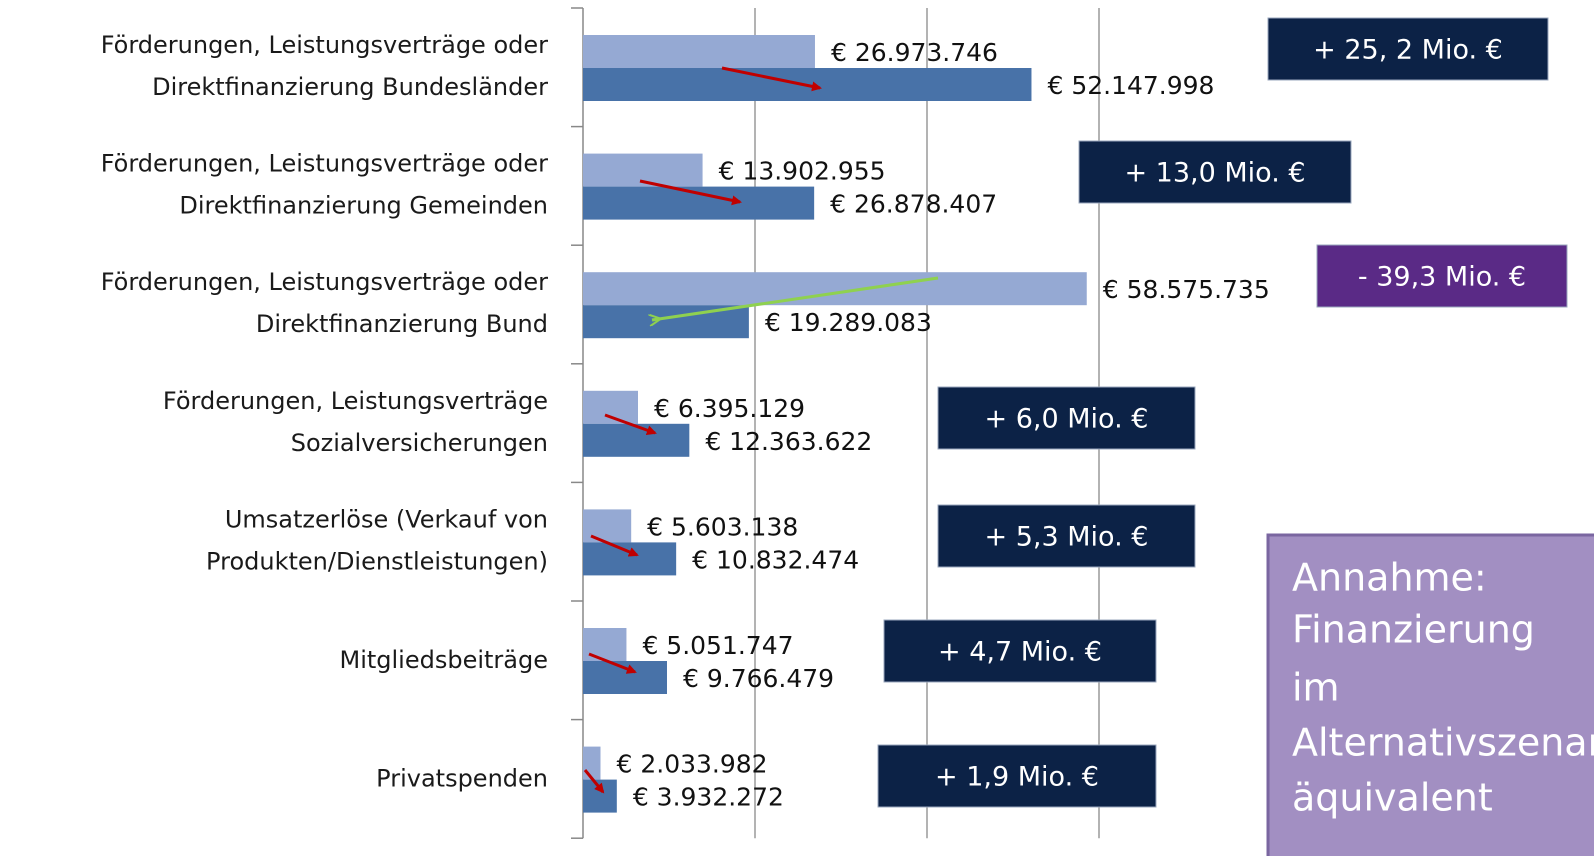  Describe the element at coordinates (386, 519) in the screenshot. I see `category-label: Umsatzerlöse (Verkauf von` at that location.